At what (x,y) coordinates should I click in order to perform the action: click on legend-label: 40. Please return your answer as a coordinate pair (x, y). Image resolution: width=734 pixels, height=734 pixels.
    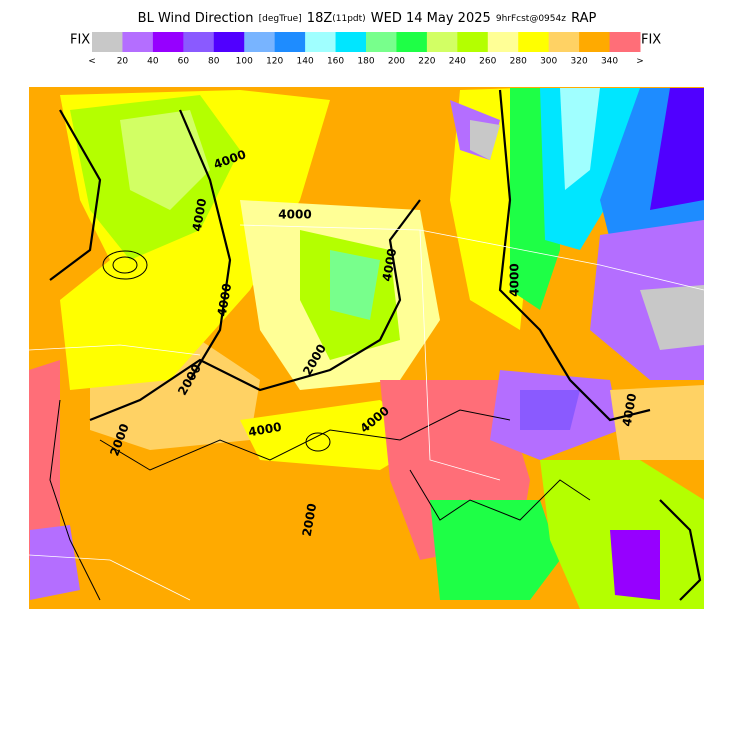
    Looking at the image, I should click on (153, 62).